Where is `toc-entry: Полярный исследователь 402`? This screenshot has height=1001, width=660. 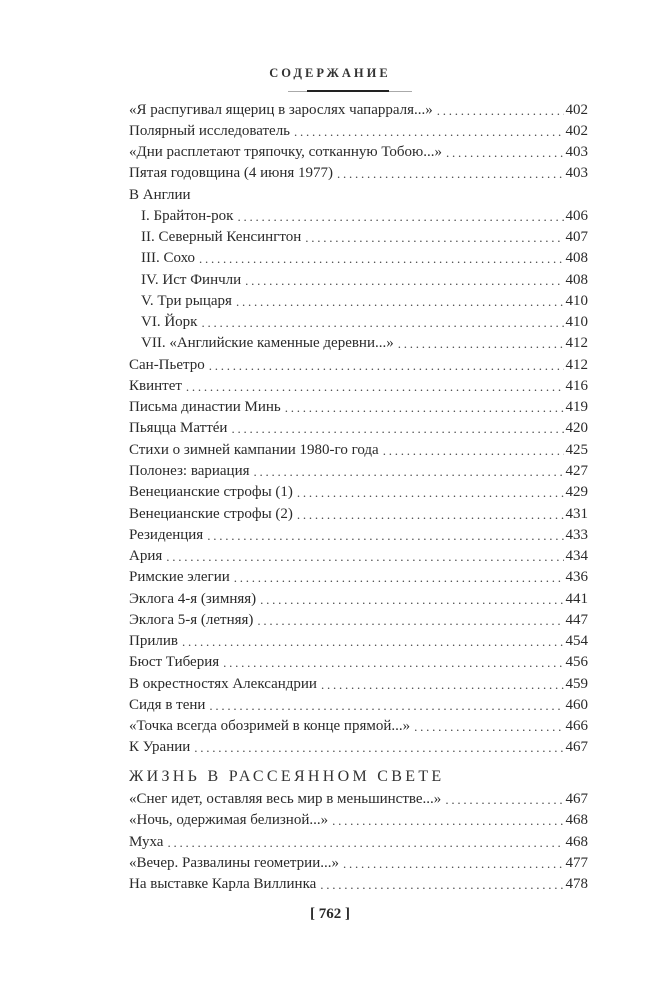 toc-entry: Полярный исследователь 402 is located at coordinates (358, 131).